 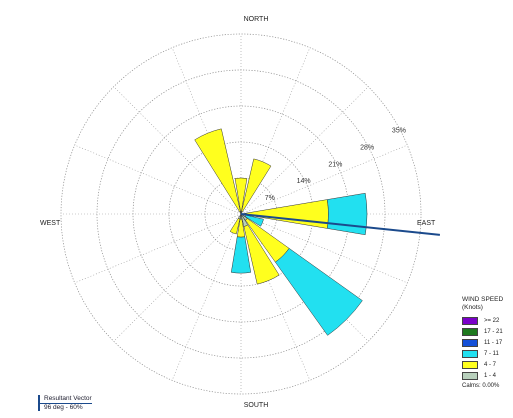 What do you see at coordinates (481, 386) in the screenshot?
I see `legend-calms: Calms: 0.00%` at bounding box center [481, 386].